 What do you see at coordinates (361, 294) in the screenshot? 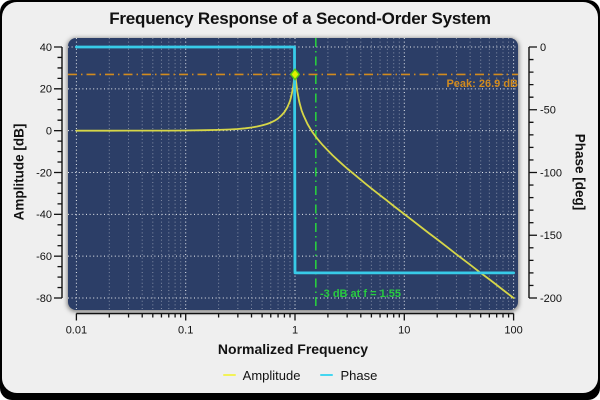
I see `cutoff-annotation: -3 dB at f = 1.55` at bounding box center [361, 294].